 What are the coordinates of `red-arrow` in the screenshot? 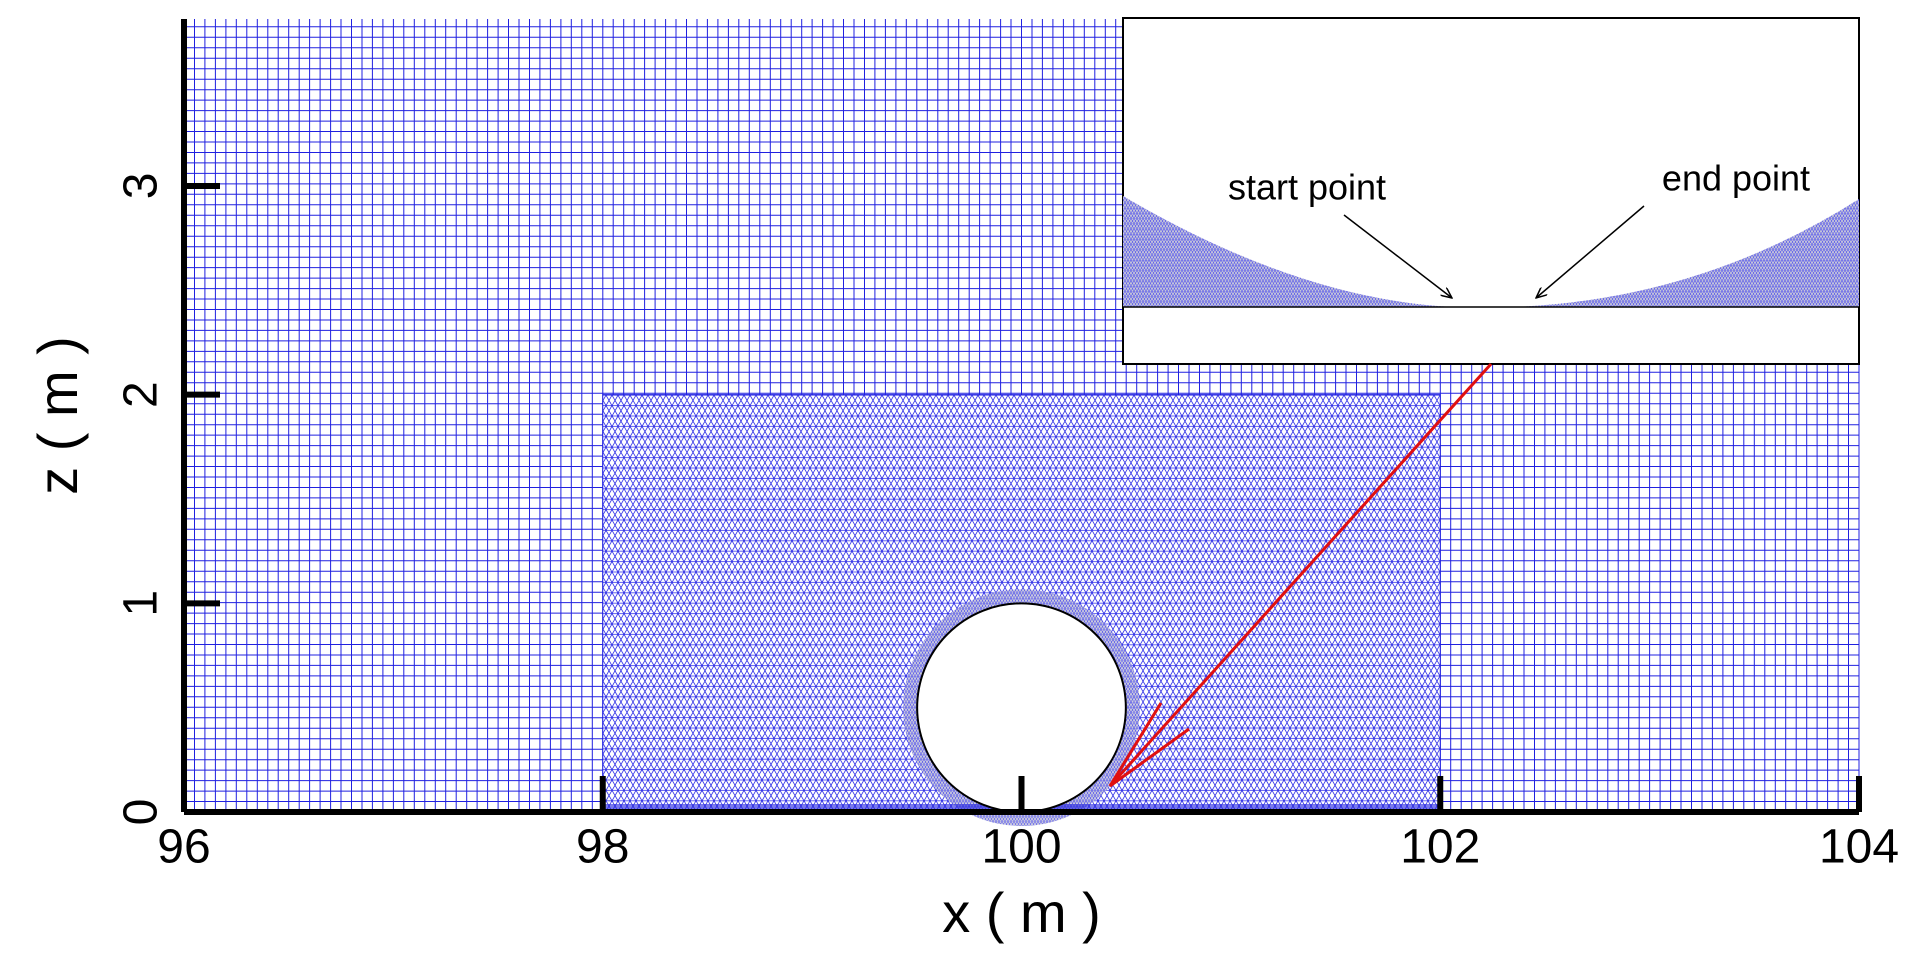 It's located at (1300, 575).